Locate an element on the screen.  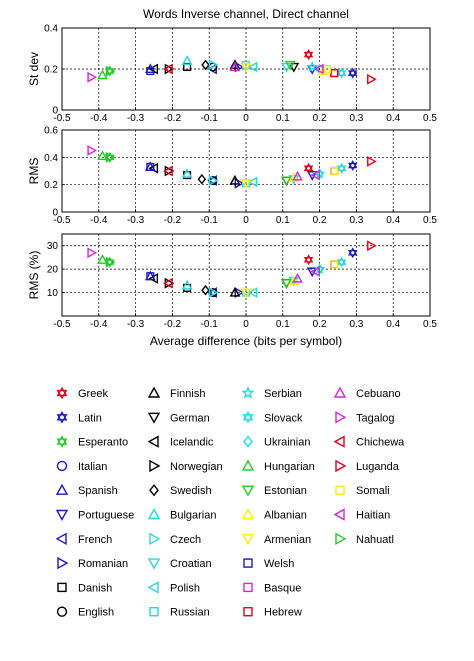
point-greek is located at coordinates (308, 168).